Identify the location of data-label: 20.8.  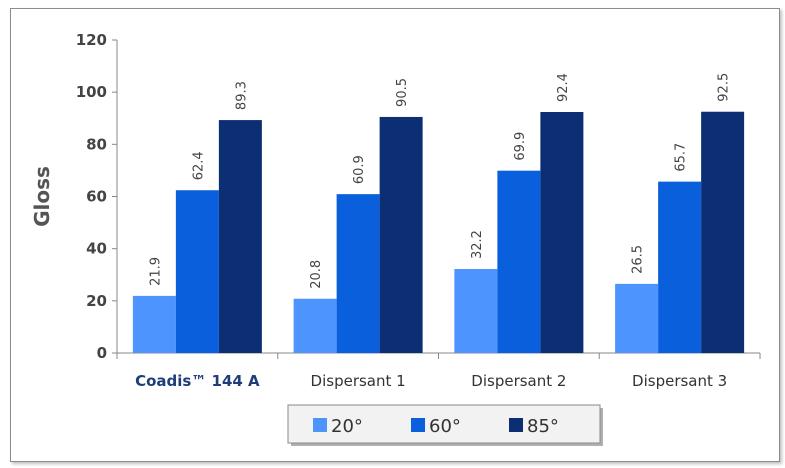
(316, 274).